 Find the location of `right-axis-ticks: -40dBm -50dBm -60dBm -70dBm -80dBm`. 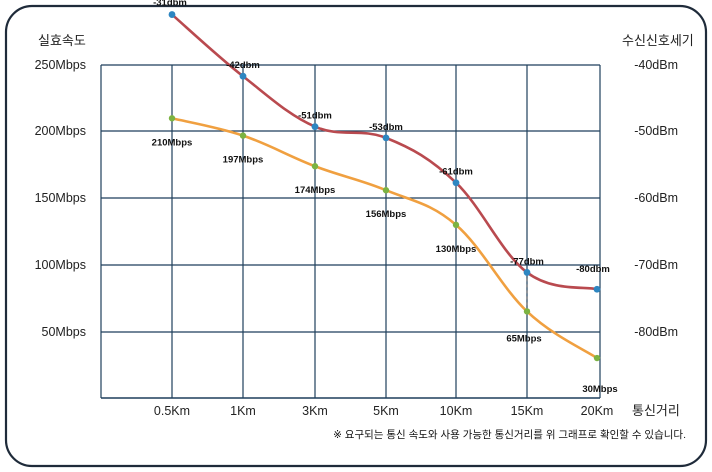

right-axis-ticks: -40dBm -50dBm -60dBm -70dBm -80dBm is located at coordinates (656, 198).